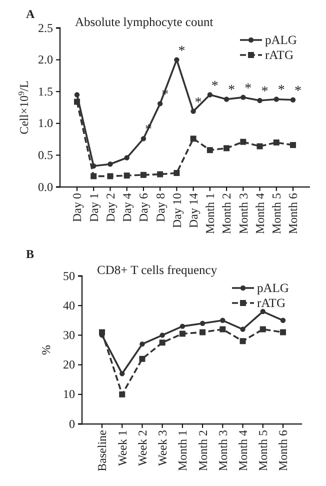  I want to click on y-tick-label: 0, so click(72, 423).